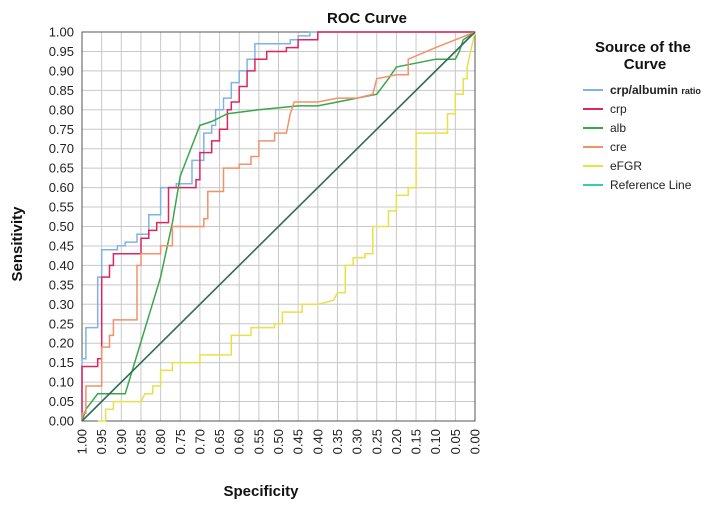  Describe the element at coordinates (258, 441) in the screenshot. I see `x-tick-label: 0.55` at that location.